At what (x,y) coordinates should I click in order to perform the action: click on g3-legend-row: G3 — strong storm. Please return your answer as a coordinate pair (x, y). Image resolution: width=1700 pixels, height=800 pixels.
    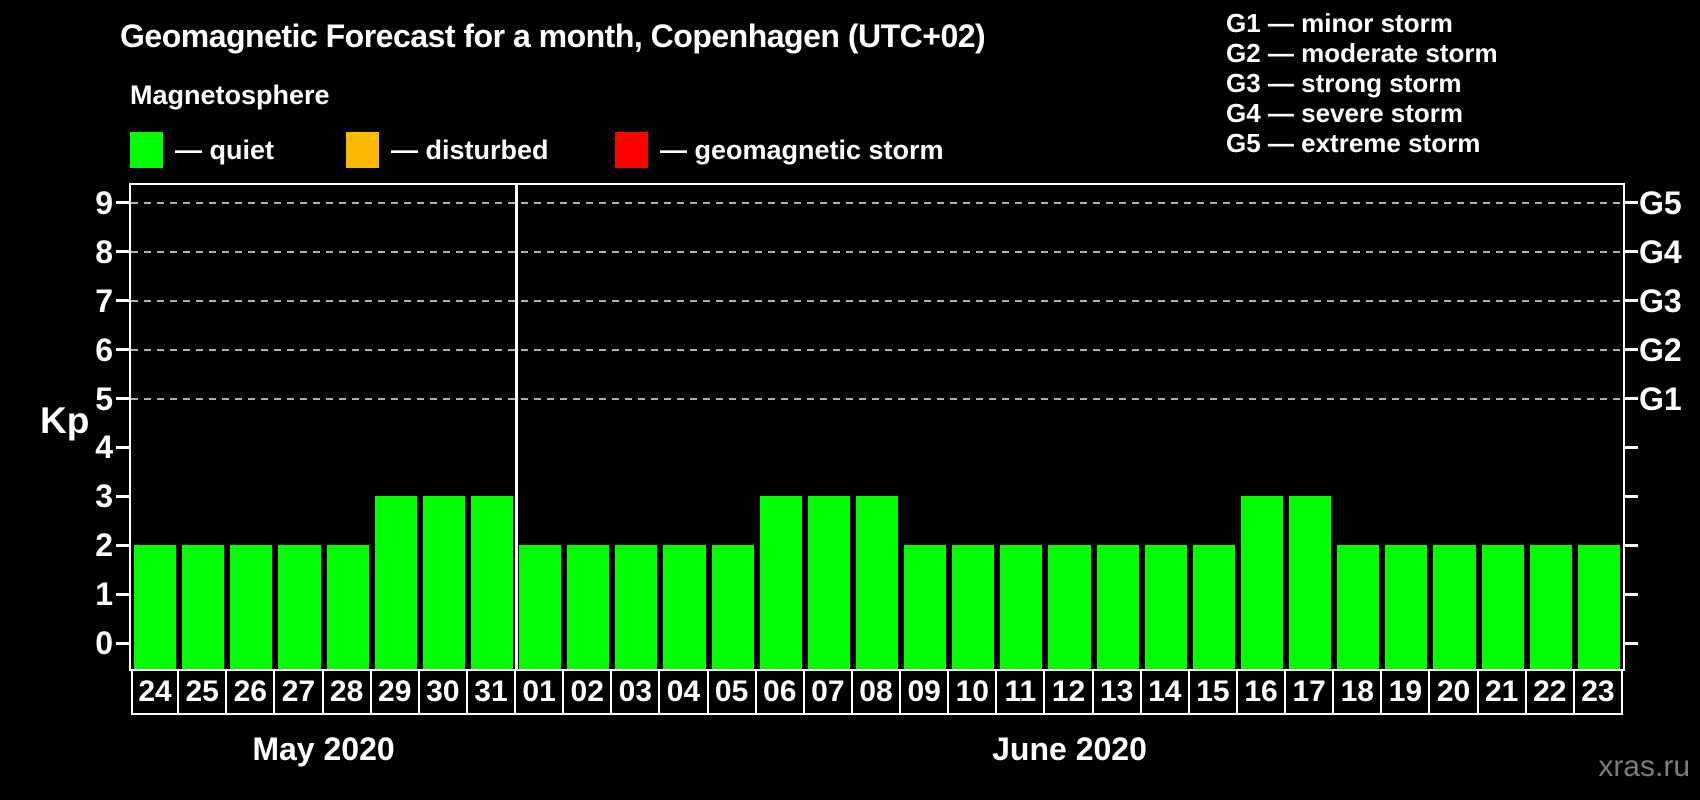
    Looking at the image, I should click on (1344, 83).